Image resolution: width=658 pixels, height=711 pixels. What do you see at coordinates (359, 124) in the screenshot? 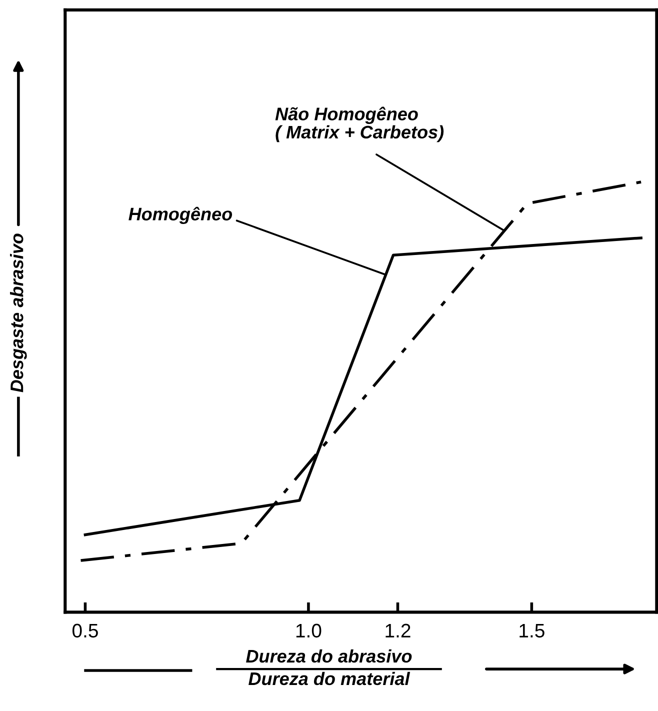
I see `text: Não Homogêneo ( Matrix + Carbetos)` at bounding box center [359, 124].